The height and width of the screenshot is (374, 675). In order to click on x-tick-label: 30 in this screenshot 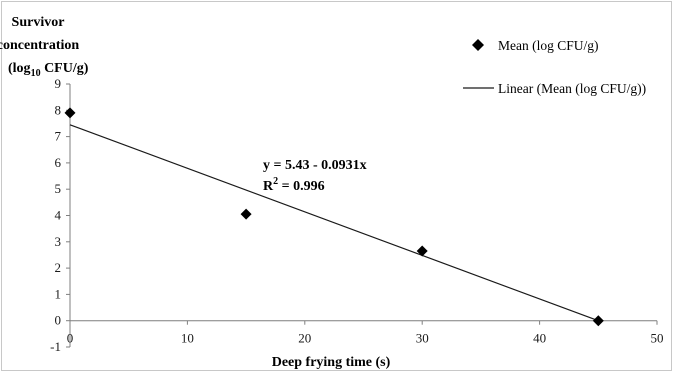, I will do `click(422, 338)`.